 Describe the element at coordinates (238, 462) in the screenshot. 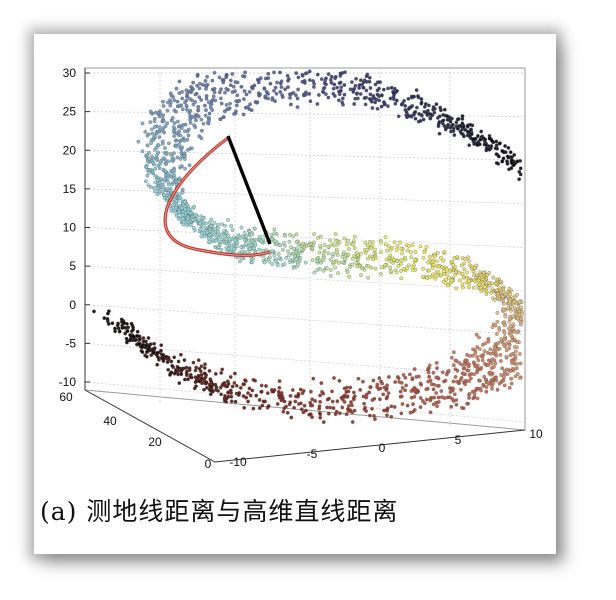

I see `x-tick-label: -10` at that location.